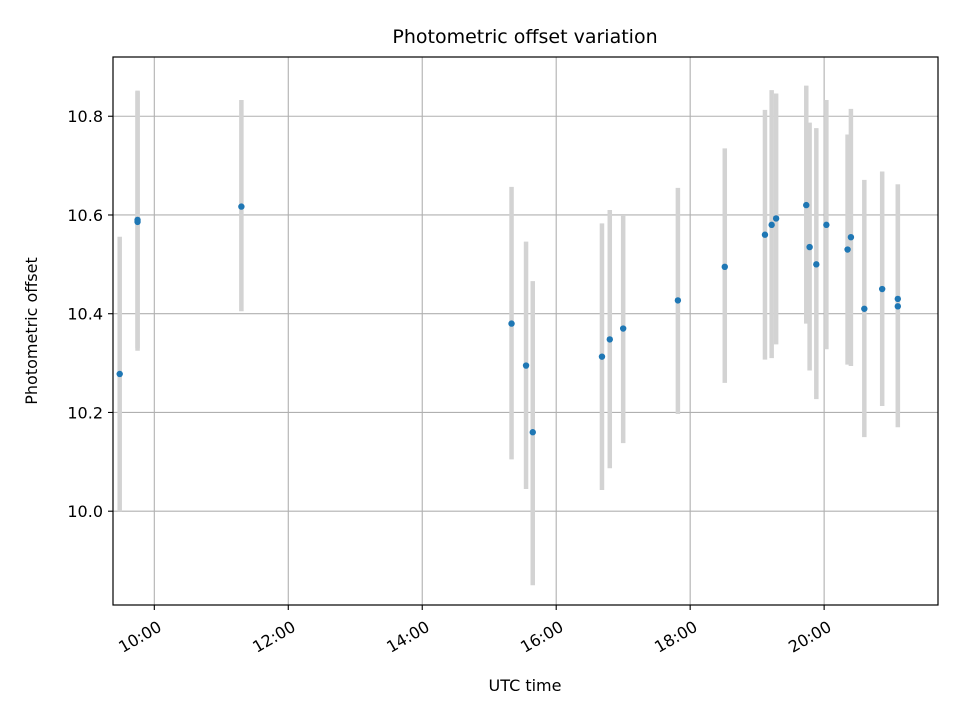 This screenshot has width=960, height=720. Describe the element at coordinates (524, 37) in the screenshot. I see `chart-title: Photometric offset variation` at that location.